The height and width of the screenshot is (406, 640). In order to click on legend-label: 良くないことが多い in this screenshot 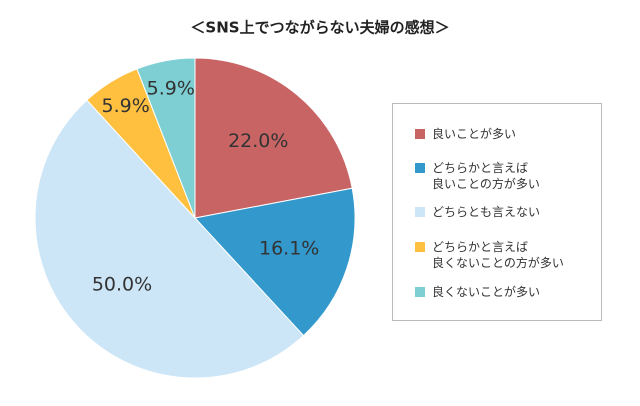, I will do `click(486, 292)`.